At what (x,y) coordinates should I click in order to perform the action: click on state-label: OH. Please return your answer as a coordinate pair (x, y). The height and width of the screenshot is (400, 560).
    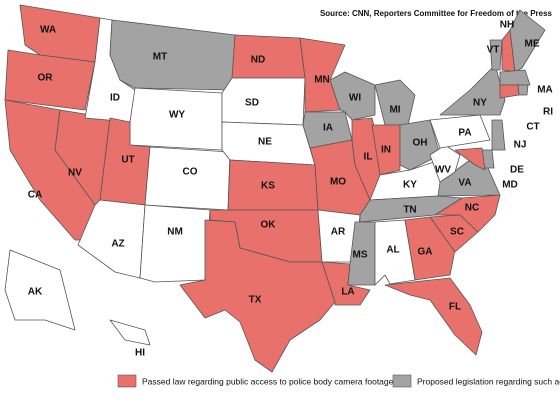
    Looking at the image, I should click on (420, 143).